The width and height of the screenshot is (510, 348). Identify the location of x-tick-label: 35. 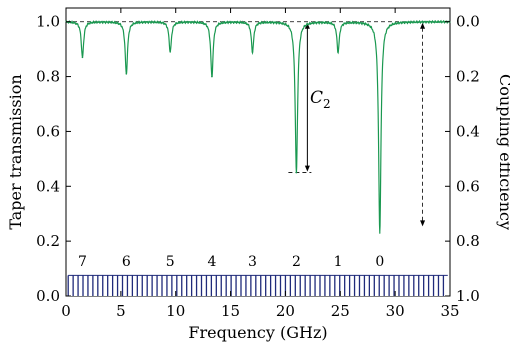
(449, 311).